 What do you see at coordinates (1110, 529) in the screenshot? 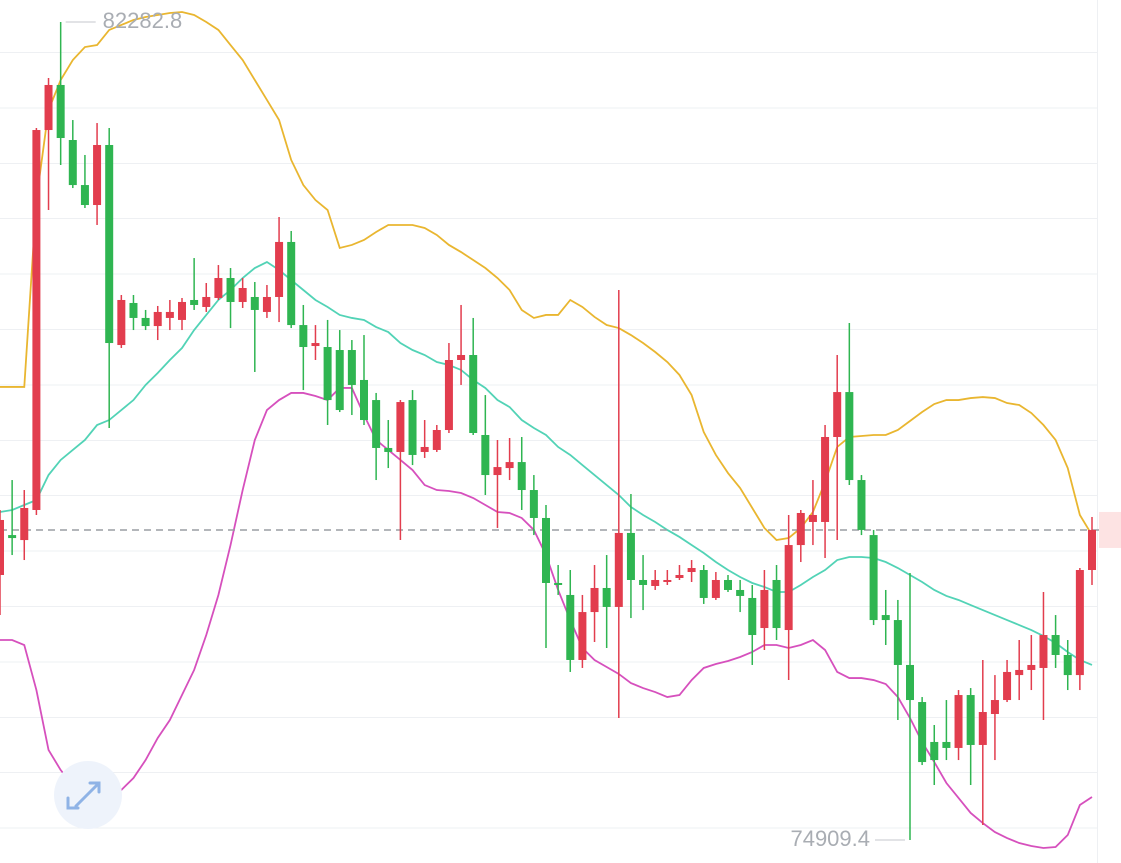
I see `last-price-tag` at bounding box center [1110, 529].